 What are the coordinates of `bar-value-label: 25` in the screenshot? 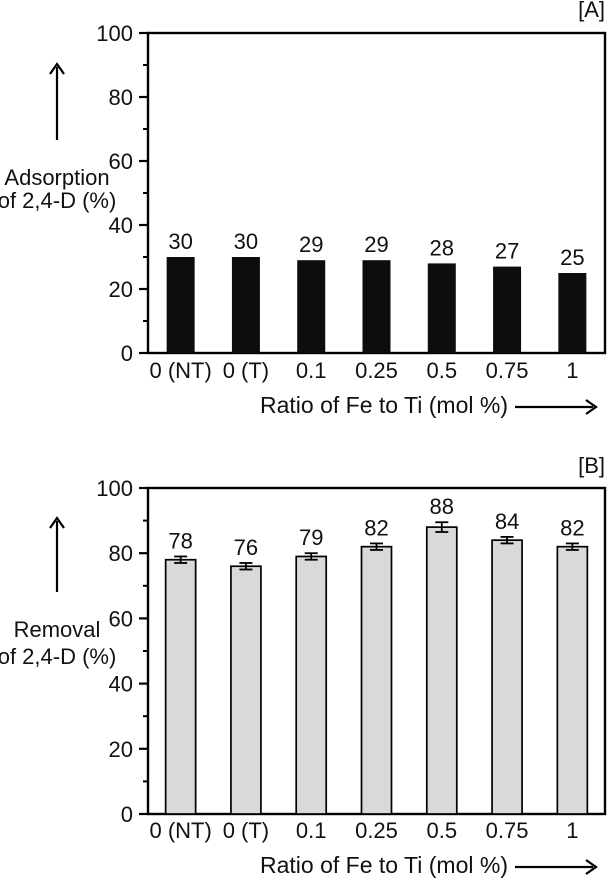 It's located at (572, 257).